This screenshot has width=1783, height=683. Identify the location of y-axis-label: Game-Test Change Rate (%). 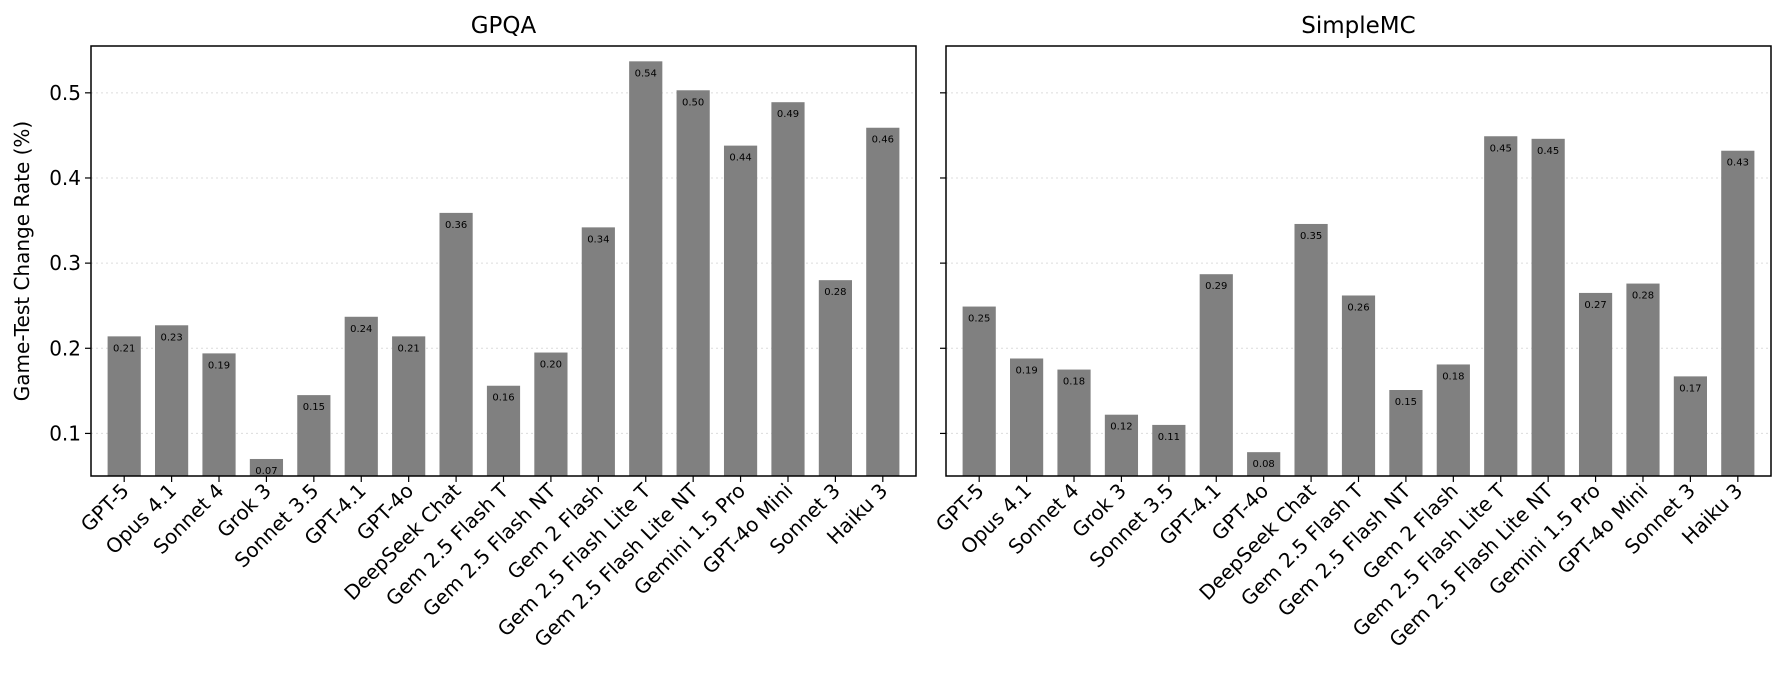
(22, 261).